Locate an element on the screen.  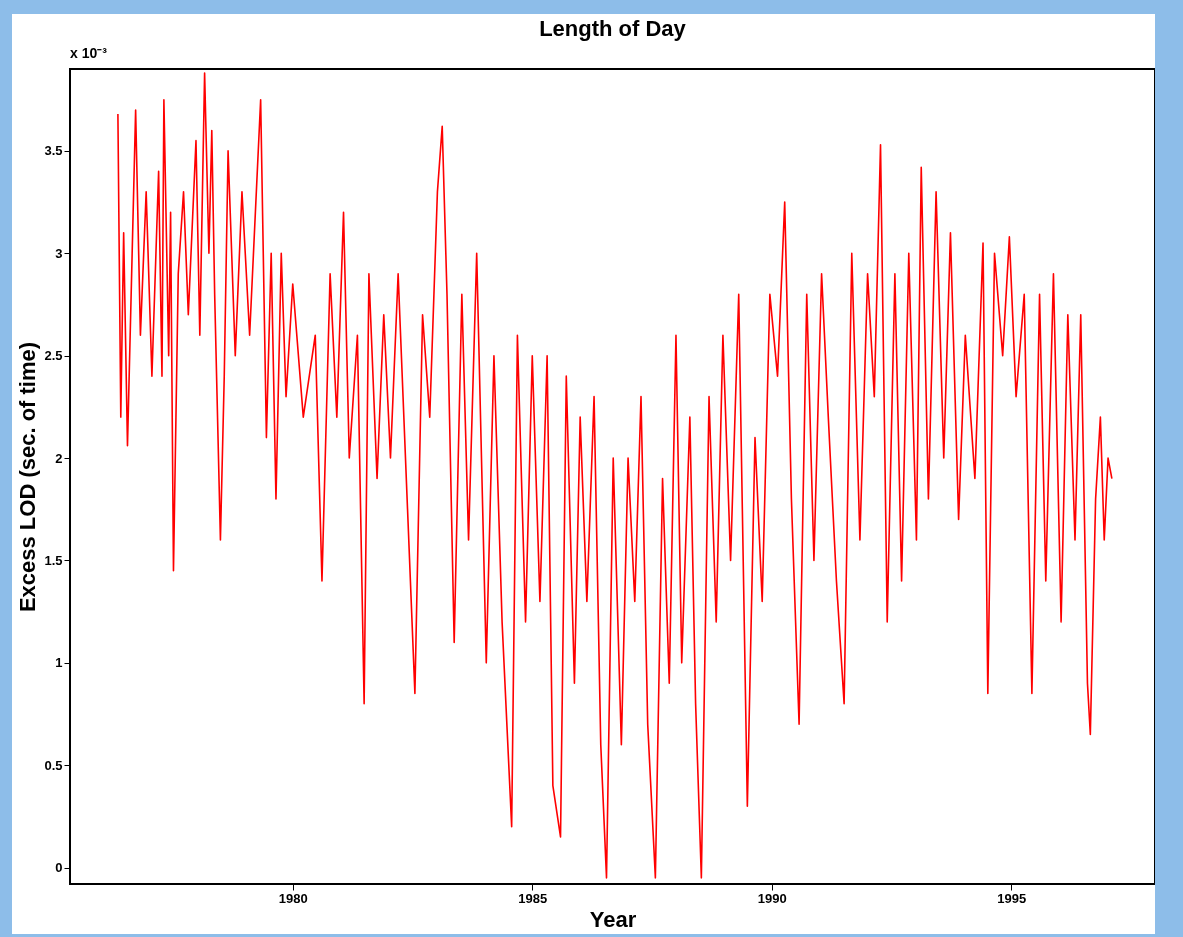
y-tick-label: 0 is located at coordinates (59, 868).